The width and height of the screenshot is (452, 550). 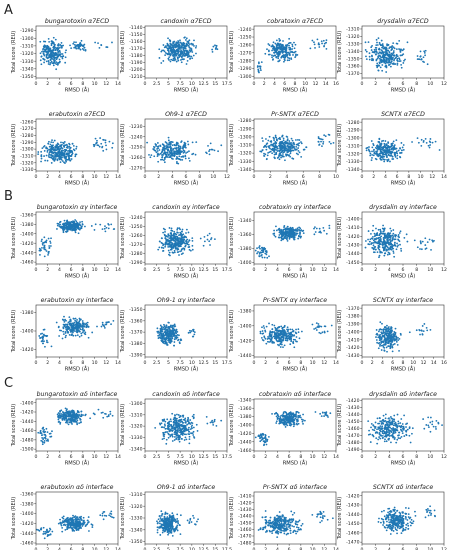 I want to click on chart-title: erabutoxin α7ECD, so click(x=77, y=114).